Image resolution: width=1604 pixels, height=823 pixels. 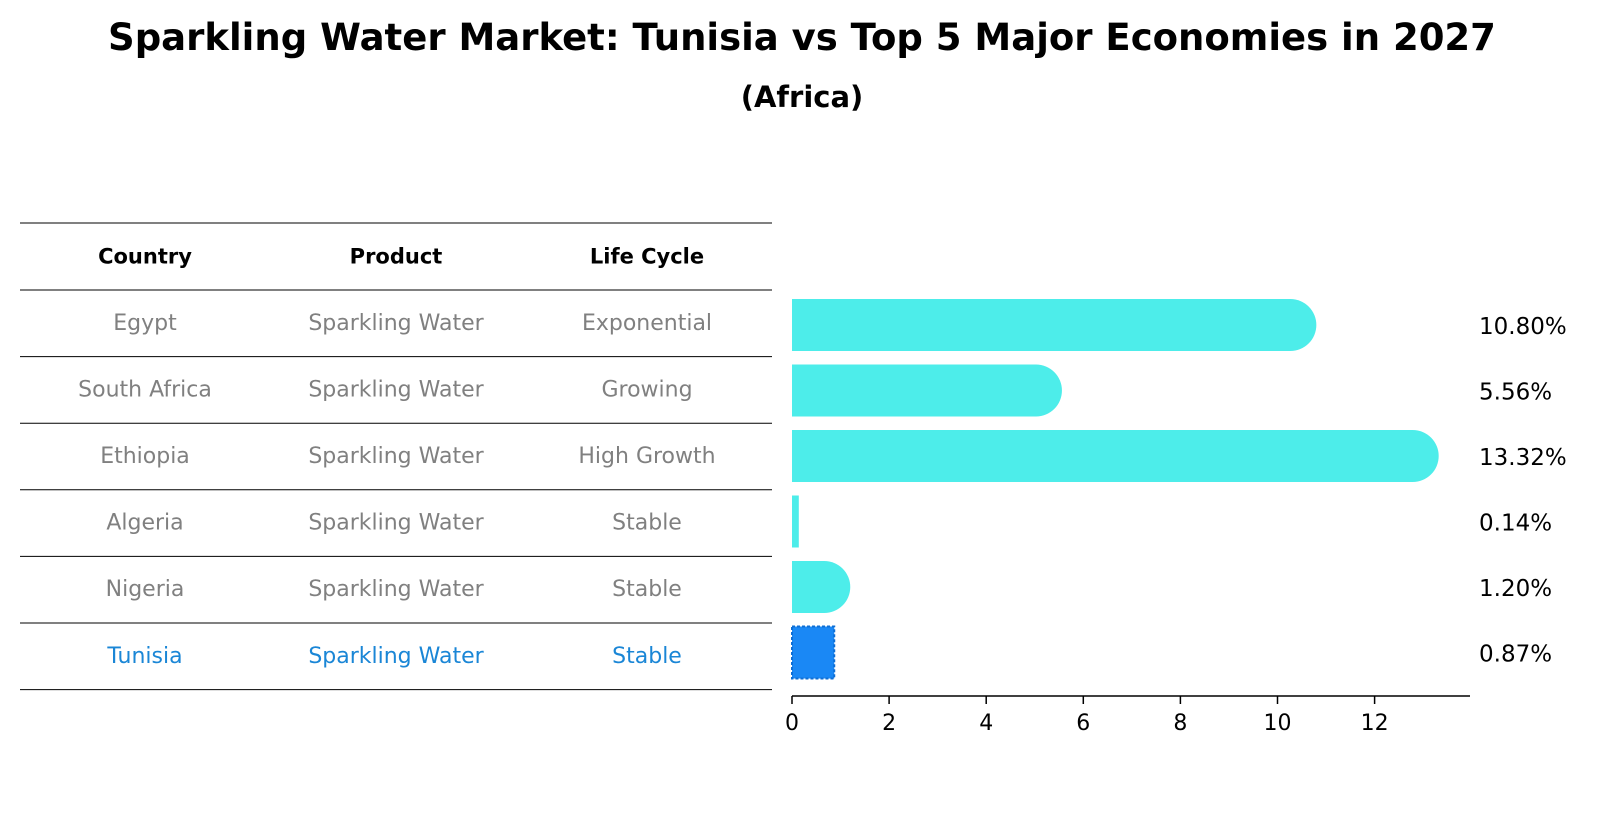 What do you see at coordinates (889, 723) in the screenshot?
I see `x-tick-label: 2` at bounding box center [889, 723].